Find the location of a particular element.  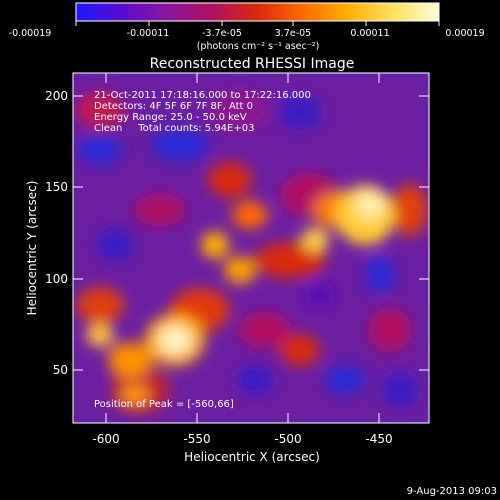

peak-position-label: Position of Peak = [-560,66] is located at coordinates (164, 404).